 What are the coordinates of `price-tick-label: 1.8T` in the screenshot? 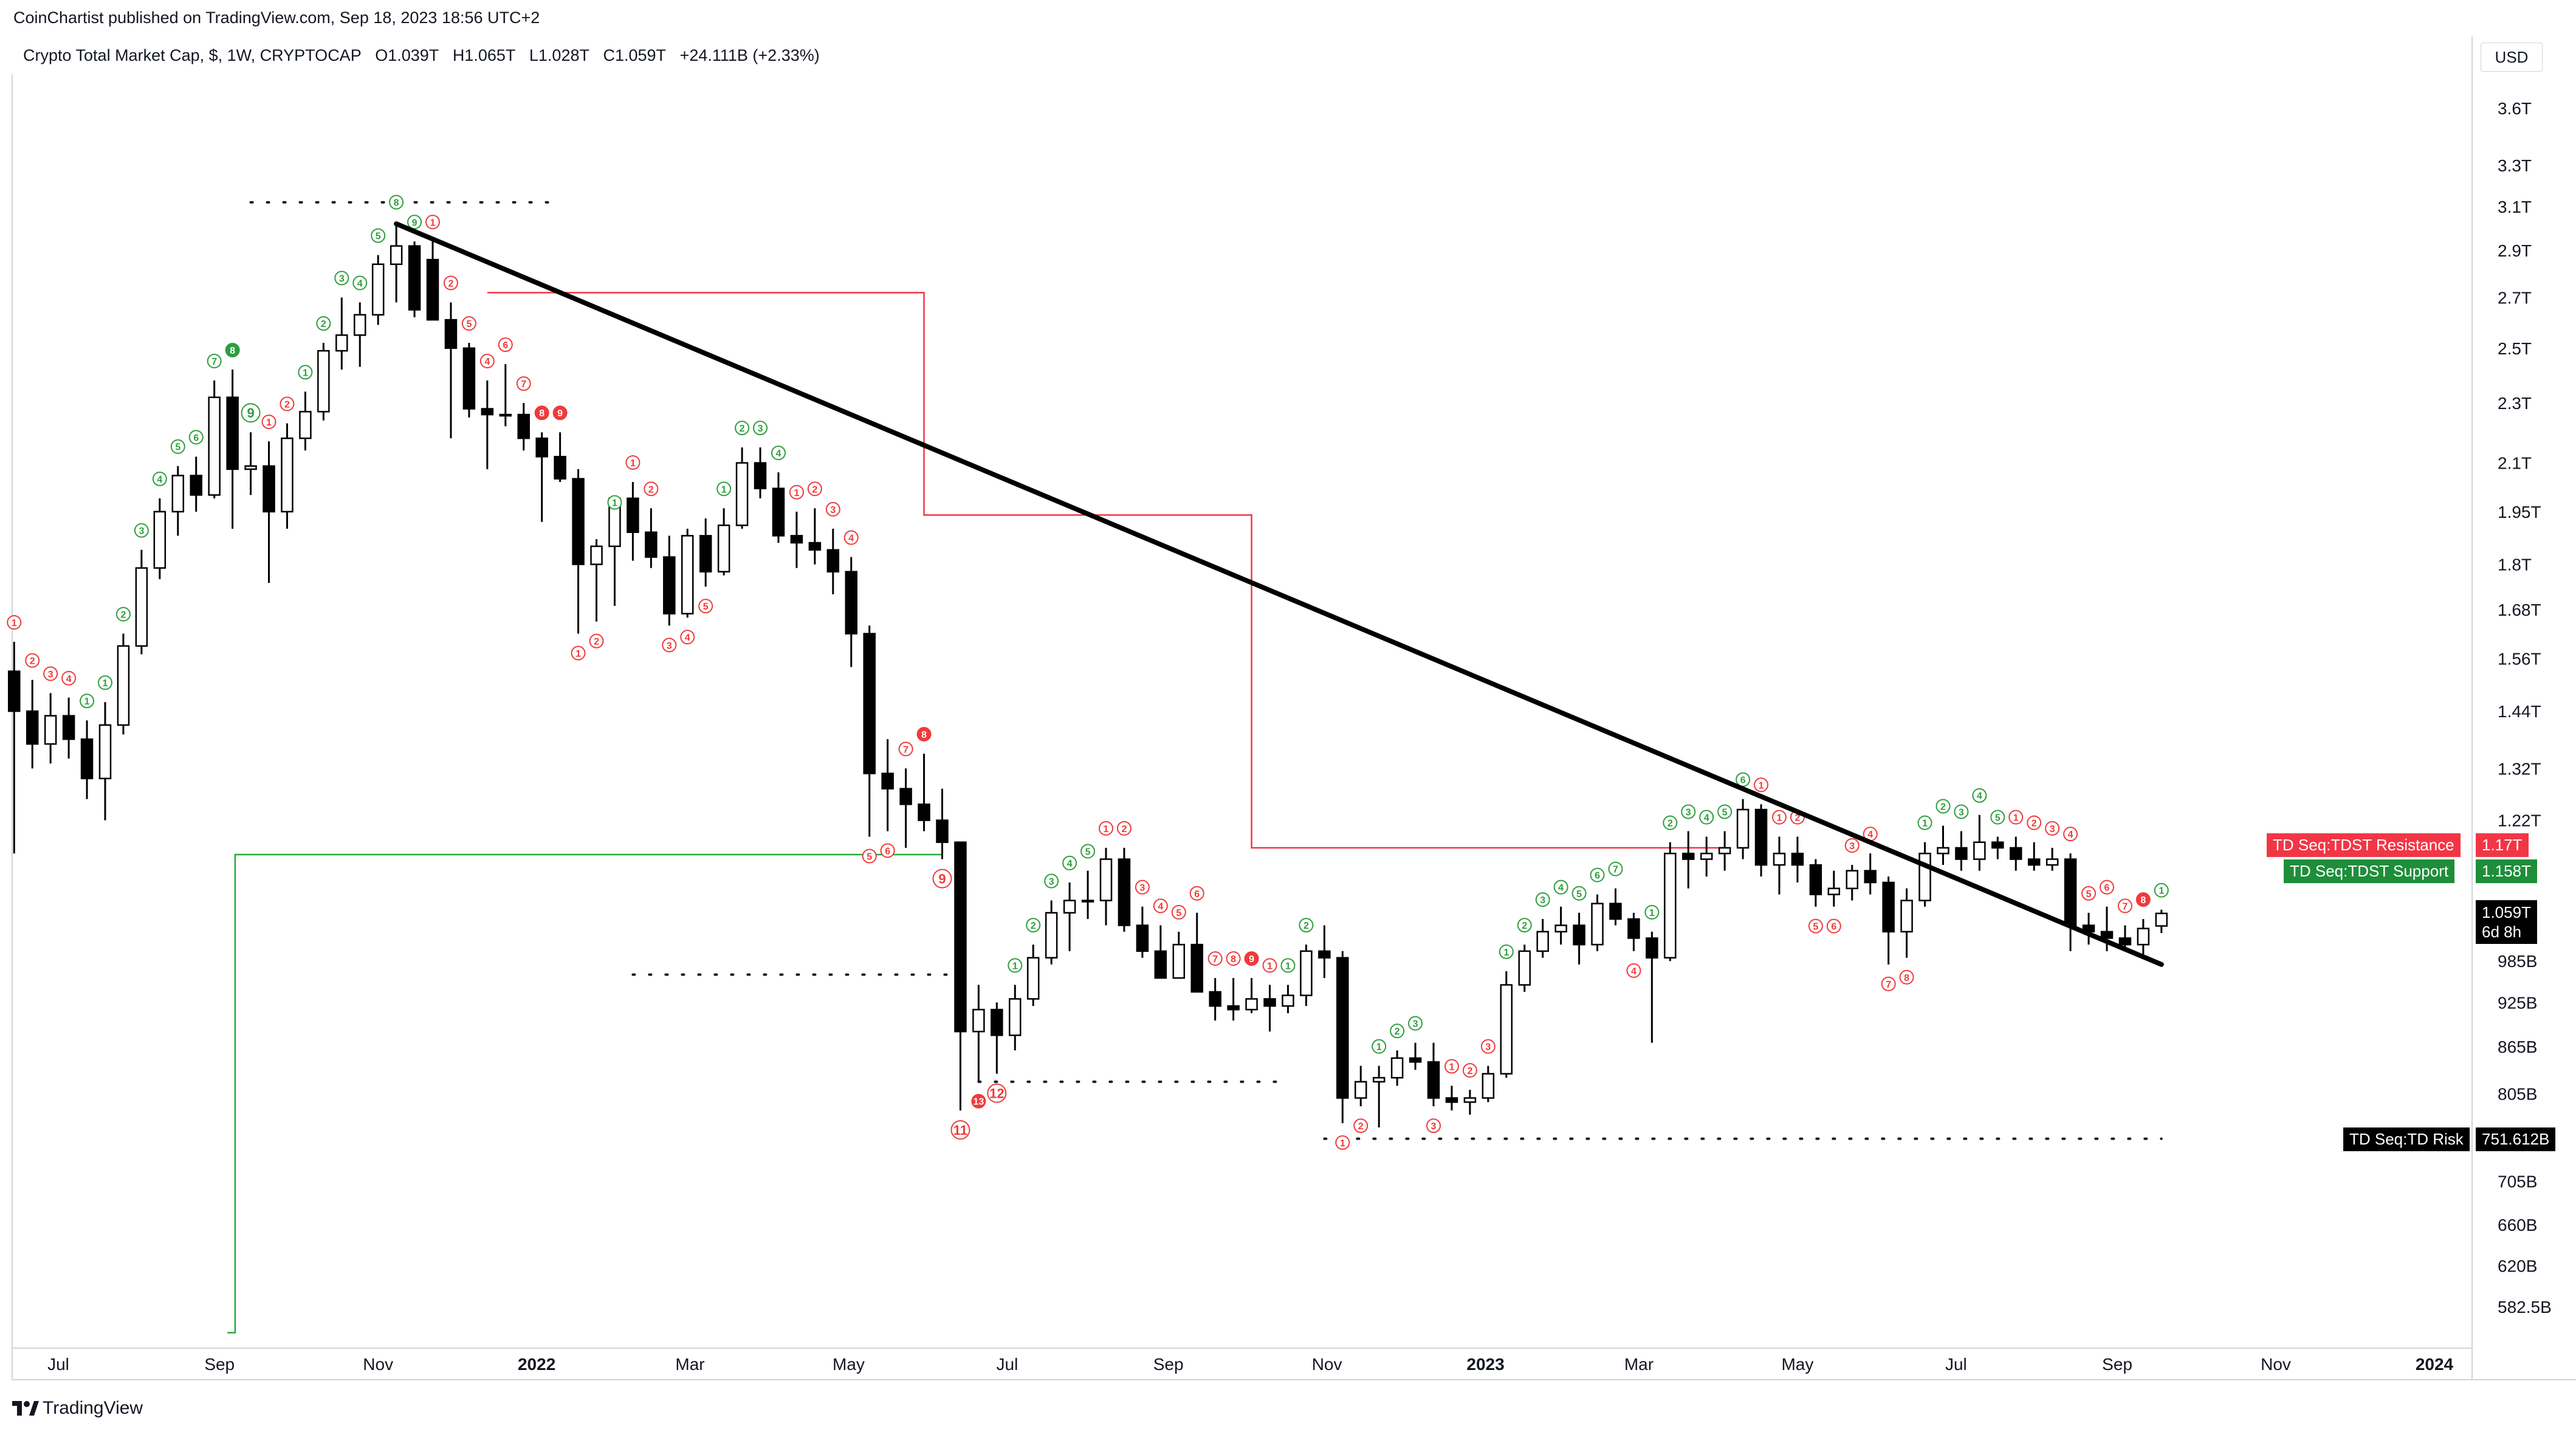 It's located at (2515, 564).